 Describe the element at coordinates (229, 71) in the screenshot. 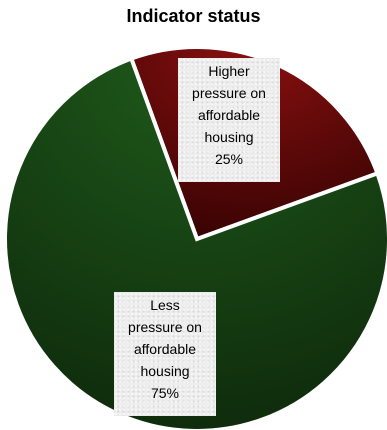

I see `slice-label-line: Higher` at that location.